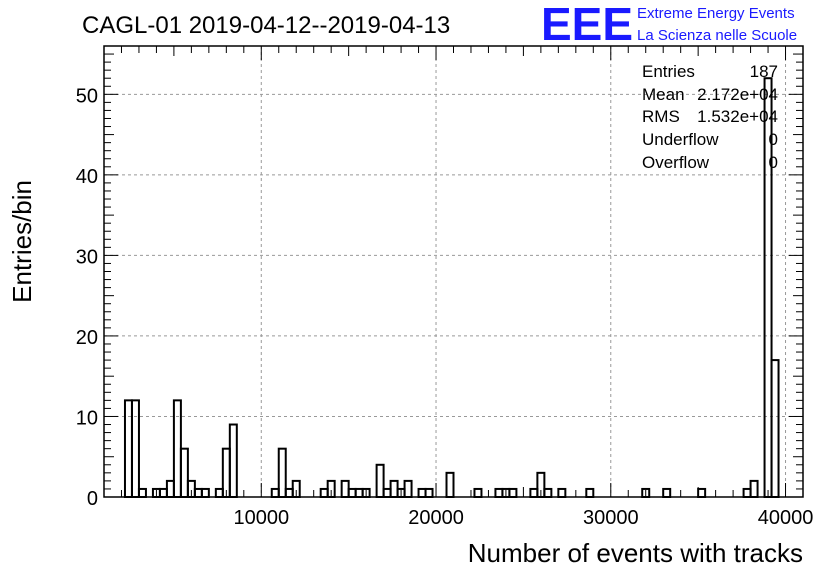  What do you see at coordinates (661, 116) in the screenshot?
I see `stats-label-rms: RMS` at bounding box center [661, 116].